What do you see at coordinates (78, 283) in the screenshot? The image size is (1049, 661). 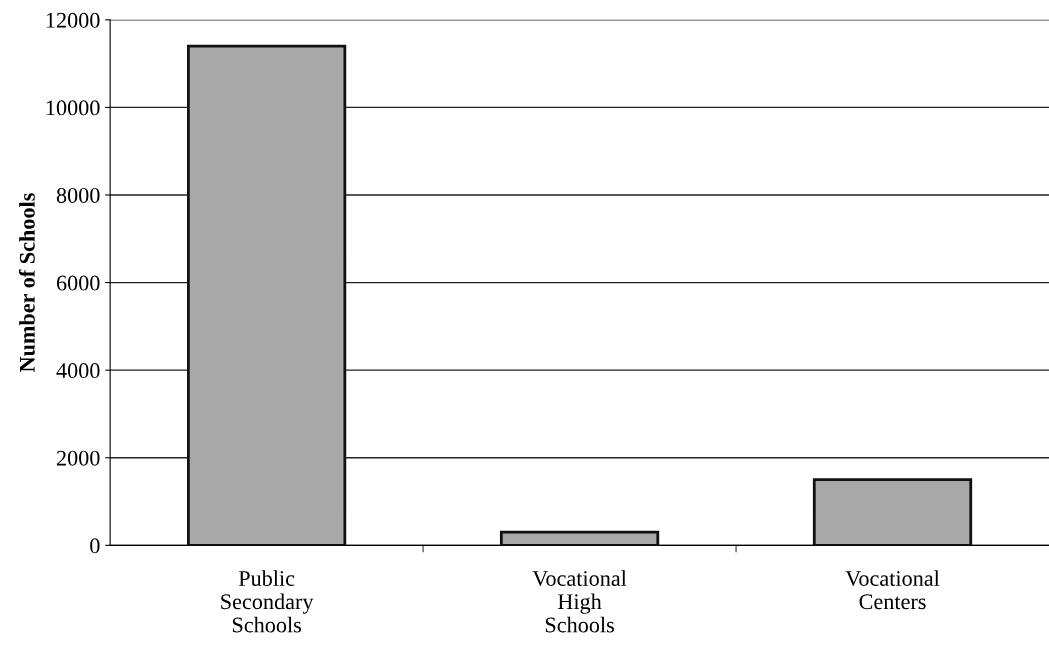 I see `y-tick-label: 6000` at bounding box center [78, 283].